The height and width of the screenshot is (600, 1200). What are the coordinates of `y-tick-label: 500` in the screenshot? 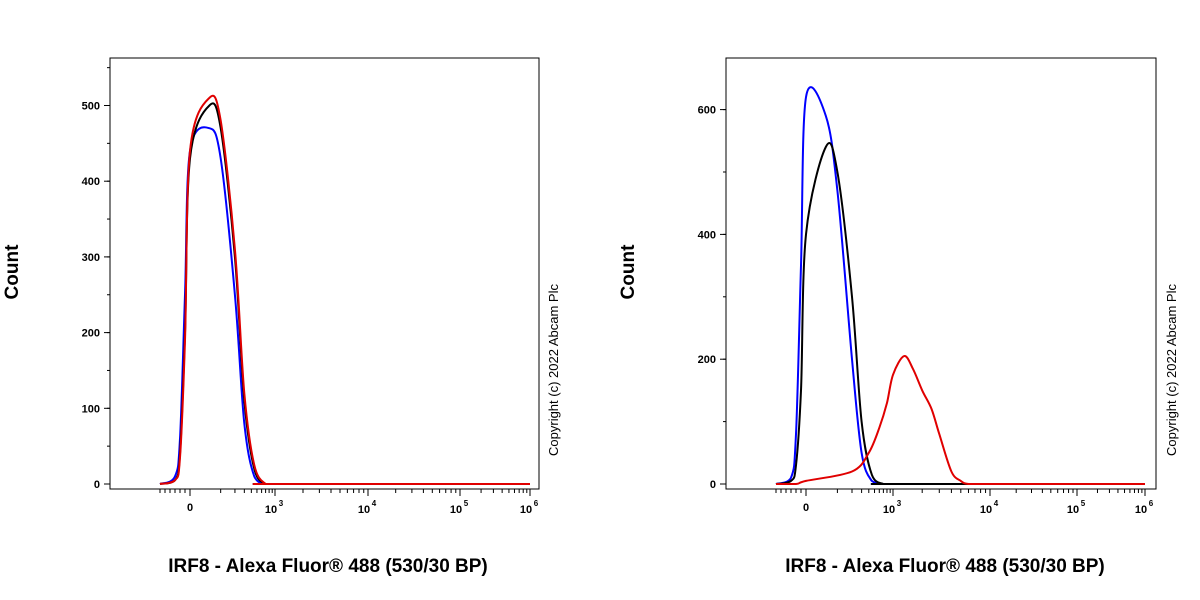 It's located at (91, 107).